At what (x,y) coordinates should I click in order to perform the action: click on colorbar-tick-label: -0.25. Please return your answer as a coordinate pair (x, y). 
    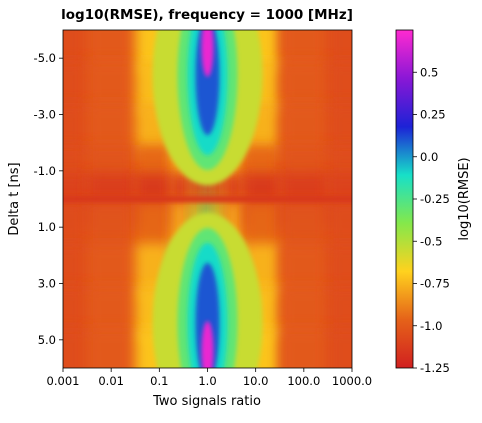
    Looking at the image, I should click on (435, 199).